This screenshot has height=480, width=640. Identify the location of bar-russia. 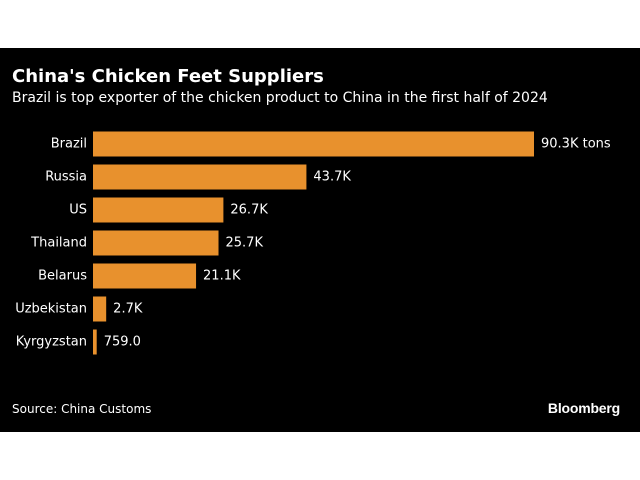
(200, 177).